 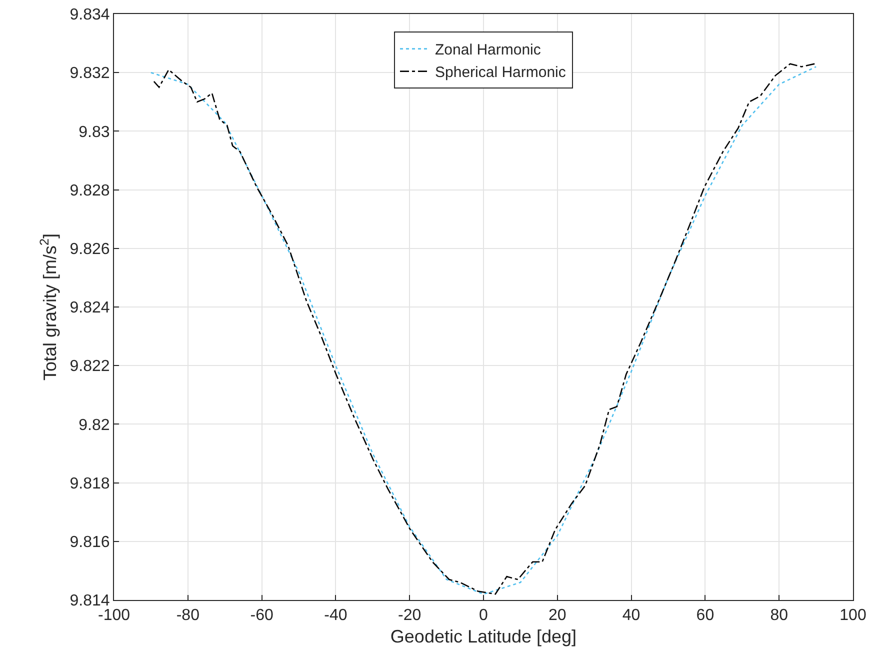 I want to click on y-tick-label: 9.828, so click(x=90, y=191).